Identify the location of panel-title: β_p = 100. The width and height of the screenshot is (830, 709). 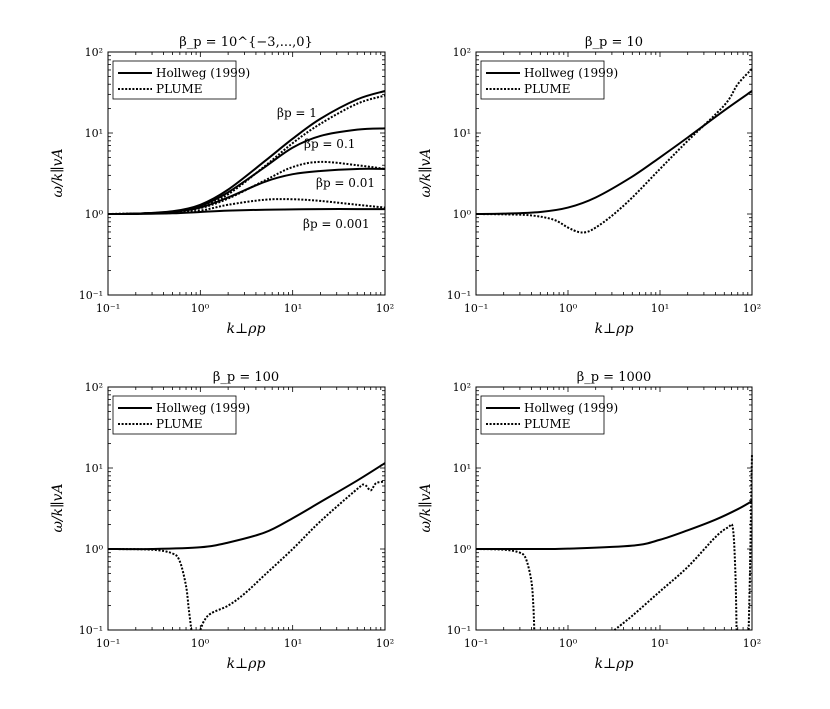
(246, 377).